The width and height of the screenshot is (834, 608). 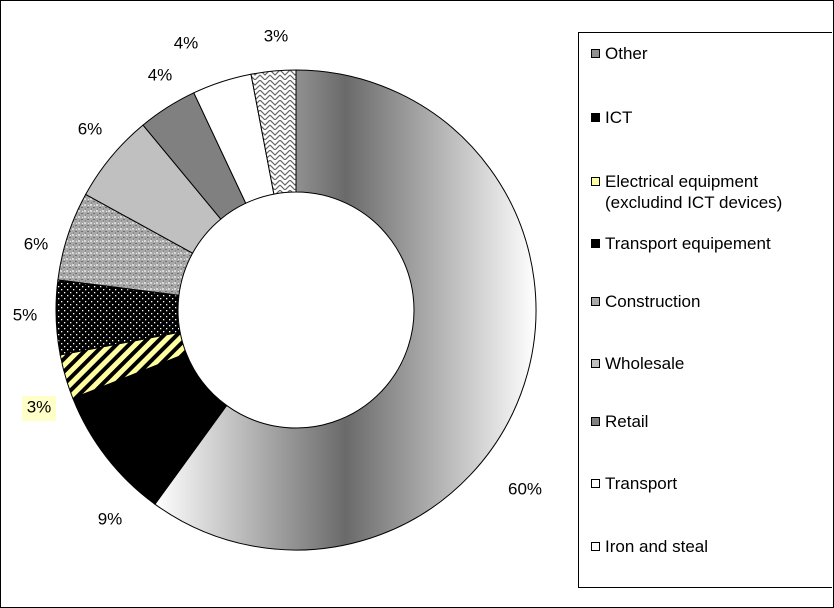 I want to click on legend-label: Retail, so click(x=627, y=421).